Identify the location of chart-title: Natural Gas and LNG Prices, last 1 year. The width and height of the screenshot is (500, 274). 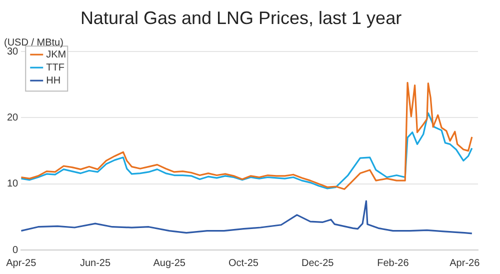
(241, 18).